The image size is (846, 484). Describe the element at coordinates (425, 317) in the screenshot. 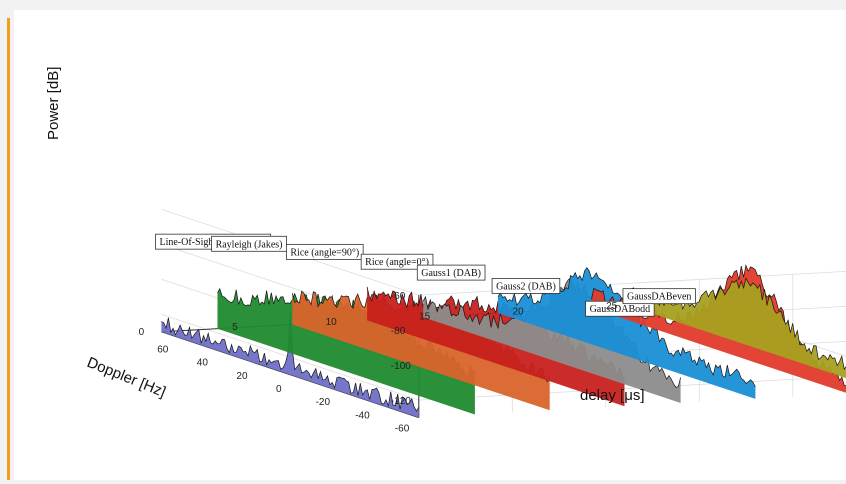

I see `x-tick-label-3: 15` at that location.